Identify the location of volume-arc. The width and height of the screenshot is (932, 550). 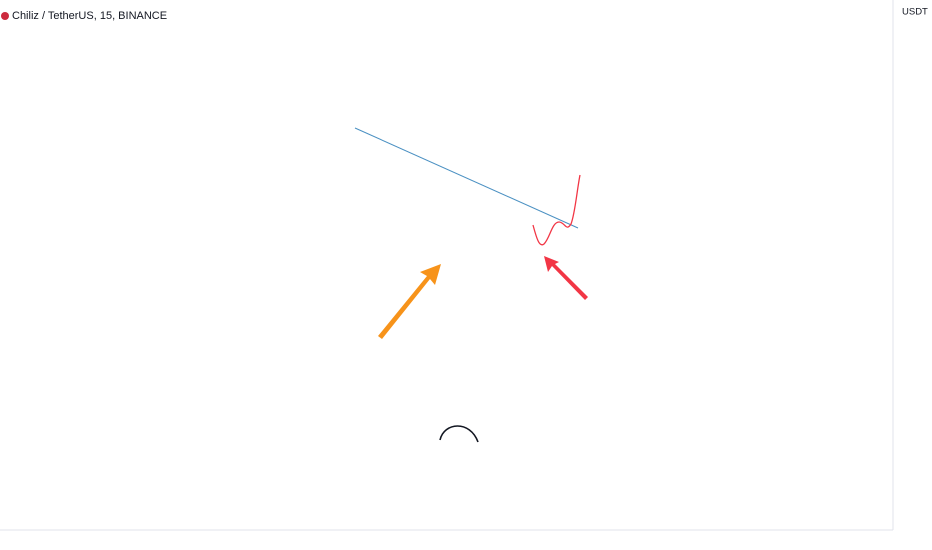
(459, 434).